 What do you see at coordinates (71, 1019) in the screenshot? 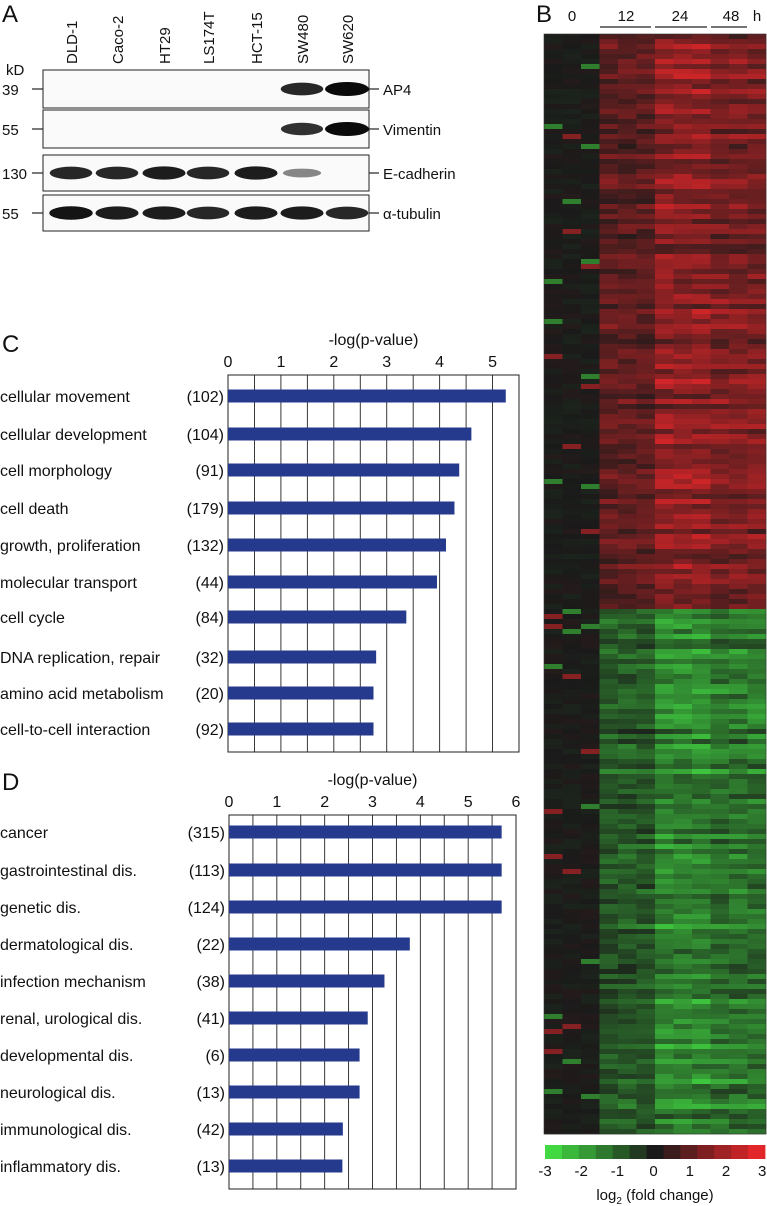
I see `category-label: renal, urological dis.` at bounding box center [71, 1019].